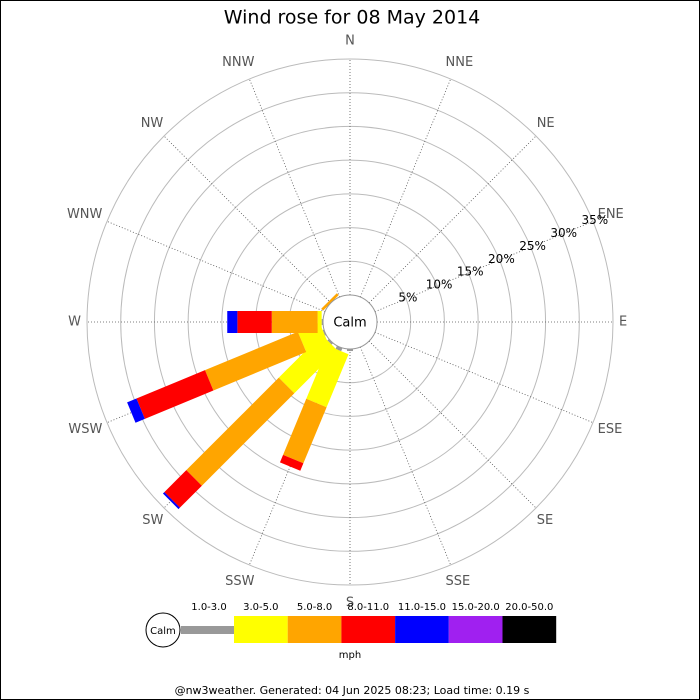 This screenshot has height=700, width=700. I want to click on legend-unit: mph, so click(350, 655).